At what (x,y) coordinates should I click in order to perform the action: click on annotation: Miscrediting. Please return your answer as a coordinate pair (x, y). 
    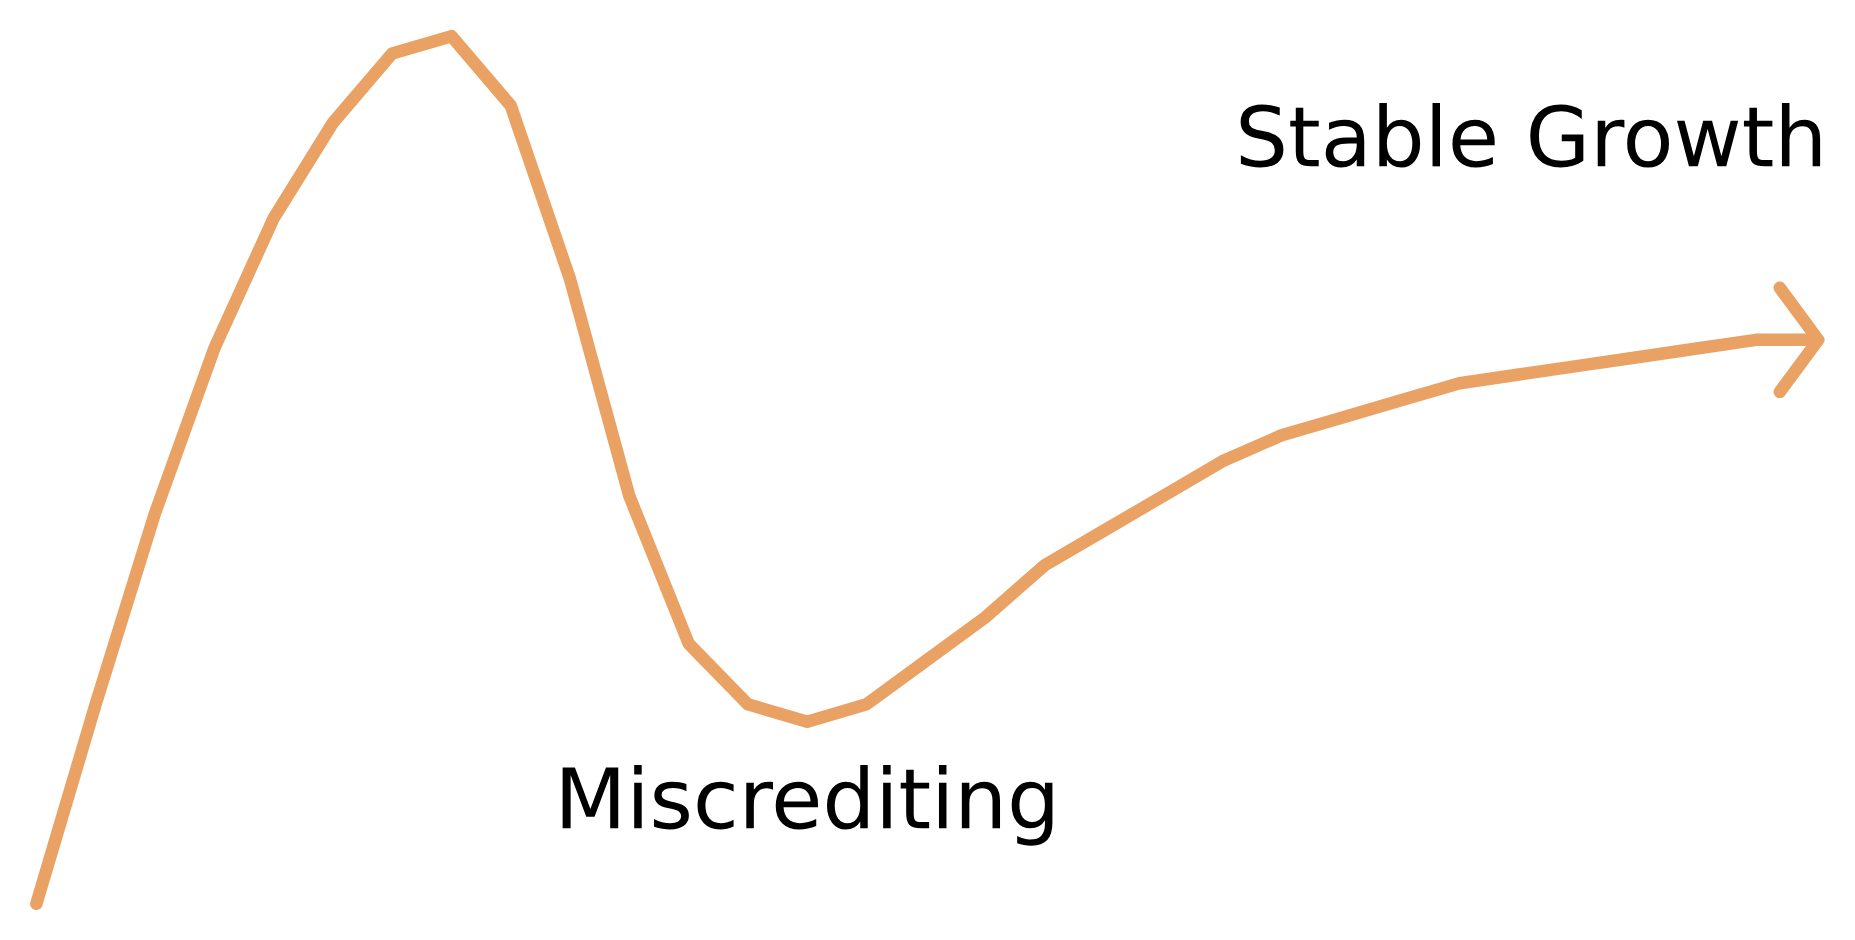
    Looking at the image, I should click on (807, 805).